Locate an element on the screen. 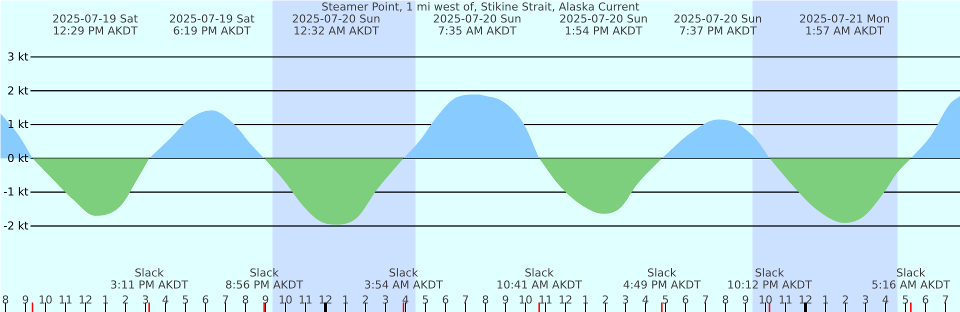  annotation: 2025-07-19 Sat 6:19 PM AKDT is located at coordinates (212, 25).